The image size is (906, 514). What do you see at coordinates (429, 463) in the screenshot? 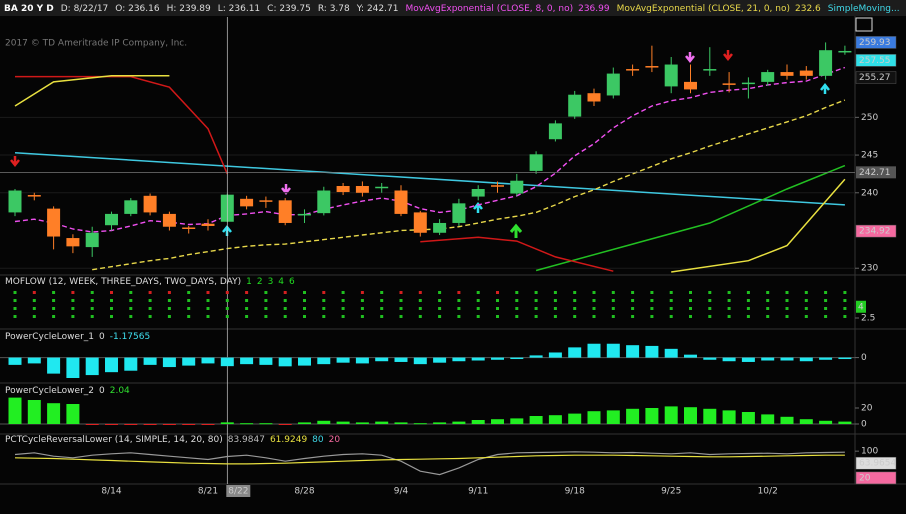
I see `line` at bounding box center [429, 463].